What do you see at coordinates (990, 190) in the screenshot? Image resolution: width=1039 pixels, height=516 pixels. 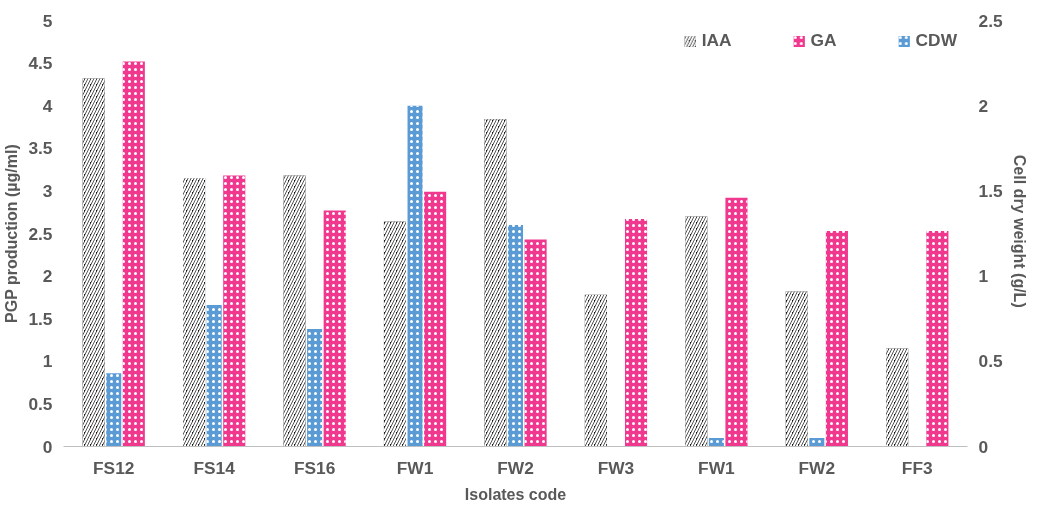 I see `y2-tick-label: 1.5` at bounding box center [990, 190].